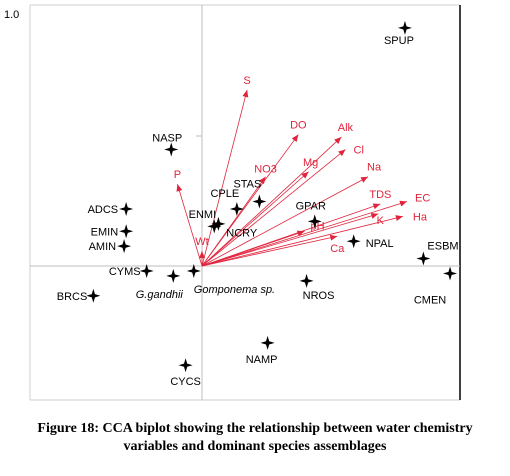 The width and height of the screenshot is (510, 476). Describe the element at coordinates (125, 272) in the screenshot. I see `species-label-cyms: CYMS` at that location.